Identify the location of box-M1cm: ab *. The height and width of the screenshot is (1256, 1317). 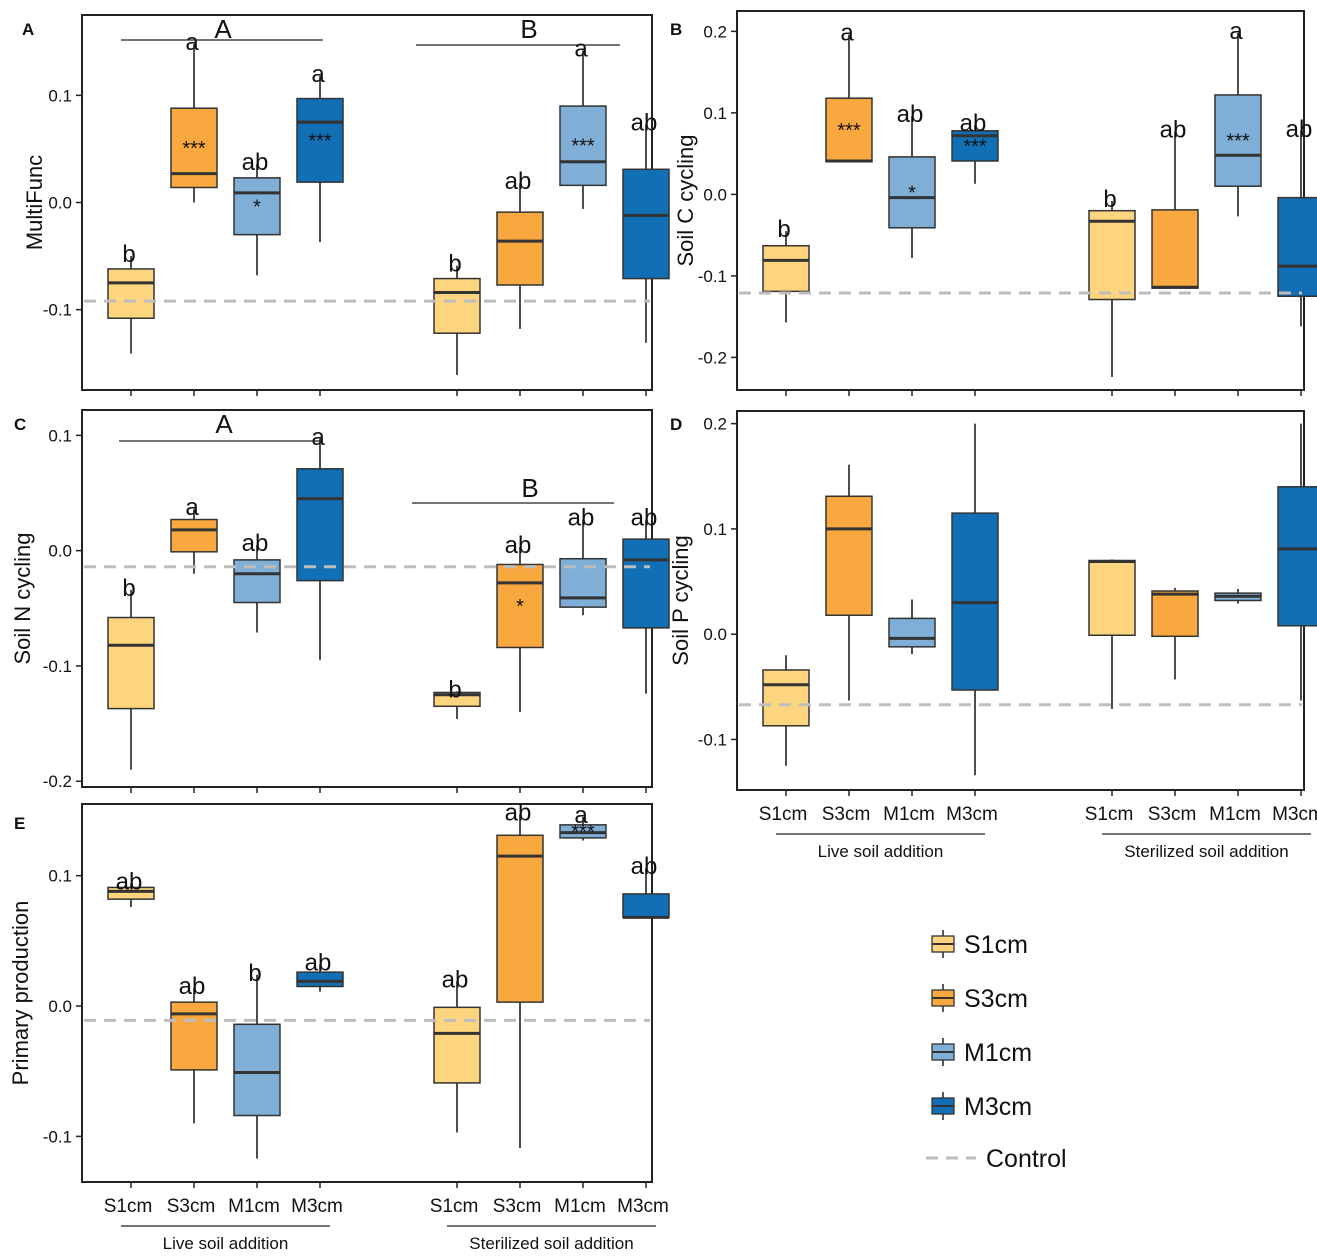
(257, 212).